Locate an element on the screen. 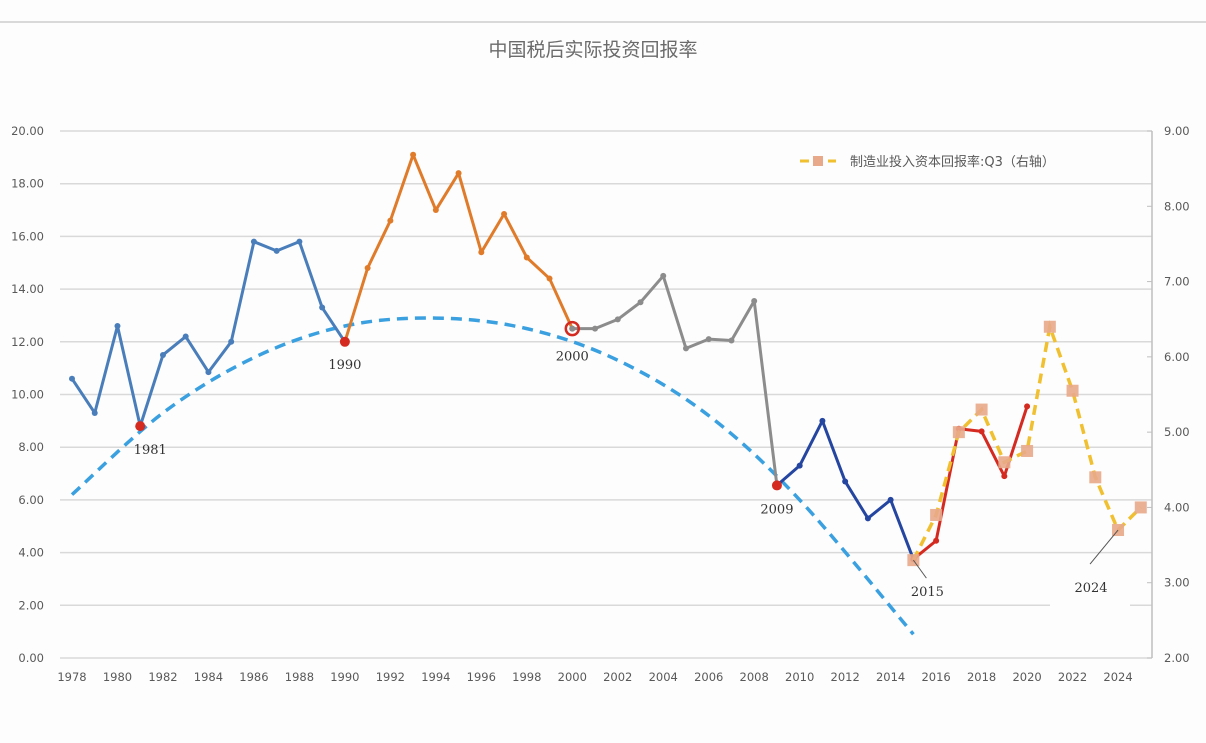 Image resolution: width=1206 pixels, height=743 pixels. y-tick-label: 8.00 is located at coordinates (31, 447).